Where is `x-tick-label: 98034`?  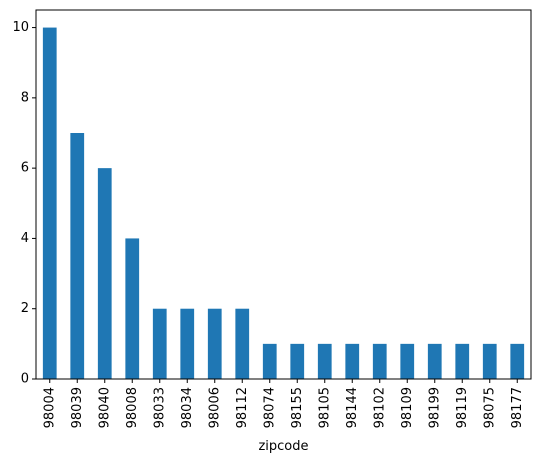
x-tick-label: 98034 is located at coordinates (187, 407).